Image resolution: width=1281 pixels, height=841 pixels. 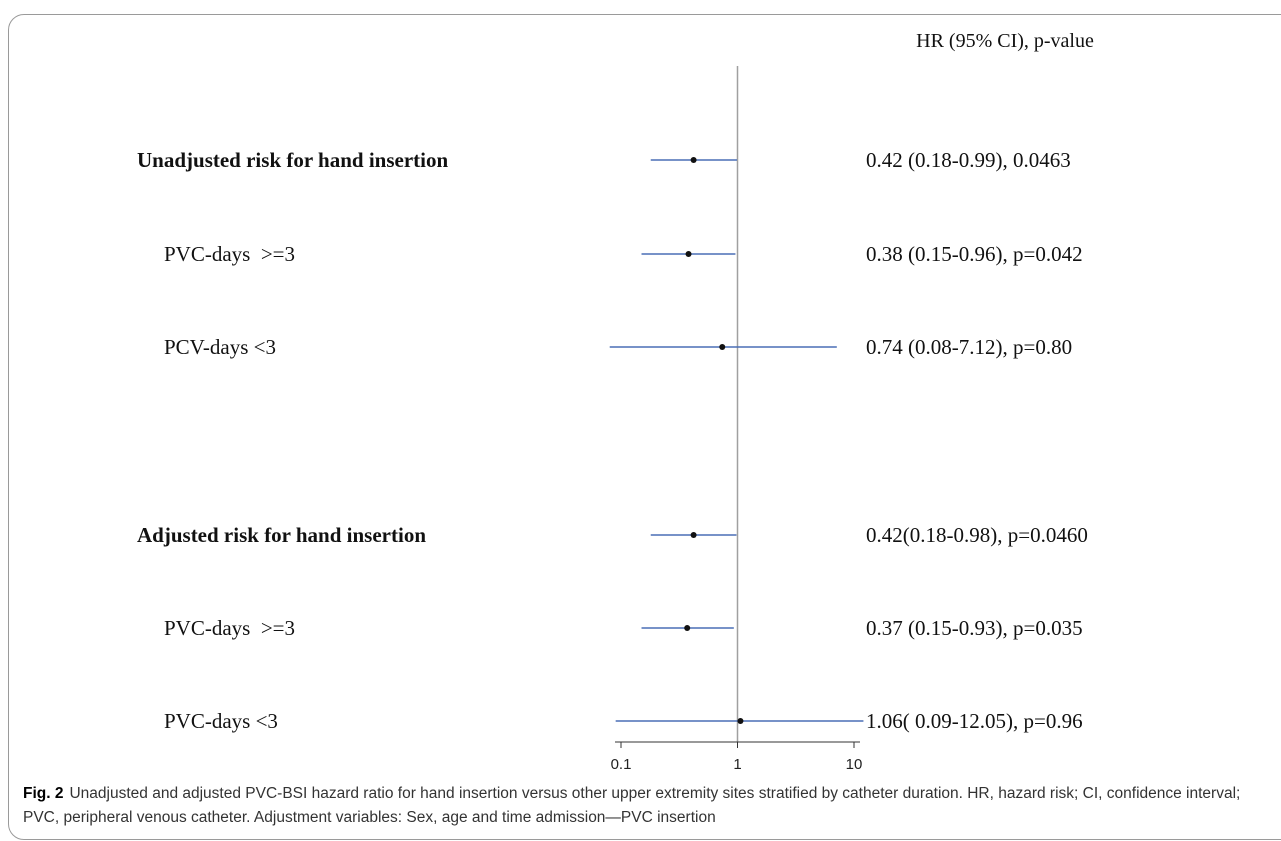 What do you see at coordinates (220, 347) in the screenshot?
I see `row-label: PCV-days <3` at bounding box center [220, 347].